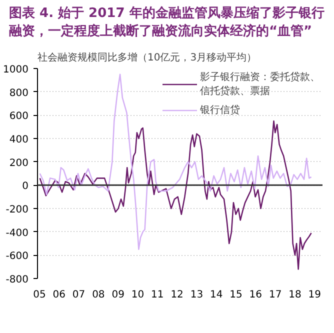  What do you see at coordinates (236, 295) in the screenshot?
I see `x-tick-label: 15` at bounding box center [236, 295].